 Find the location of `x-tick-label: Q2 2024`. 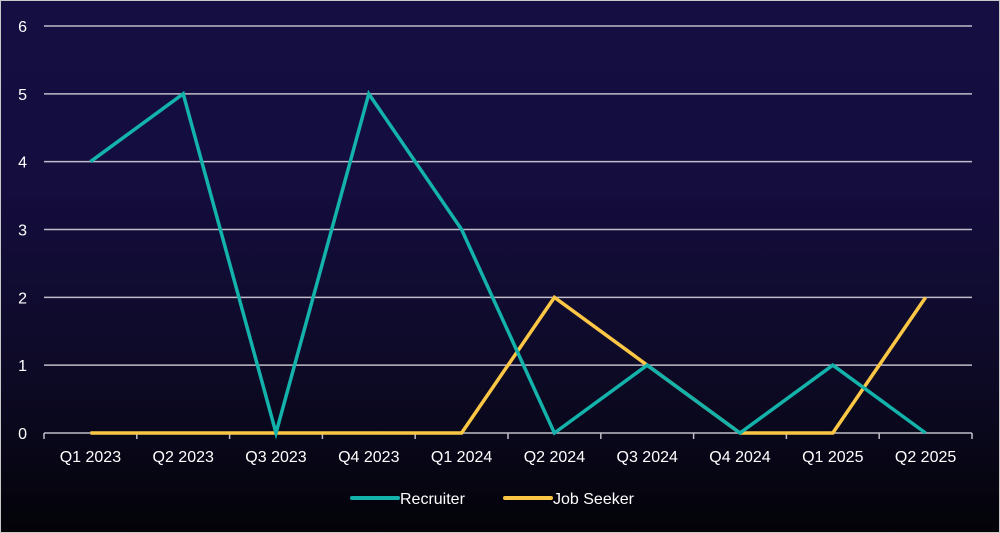

x-tick-label: Q2 2024 is located at coordinates (554, 457).